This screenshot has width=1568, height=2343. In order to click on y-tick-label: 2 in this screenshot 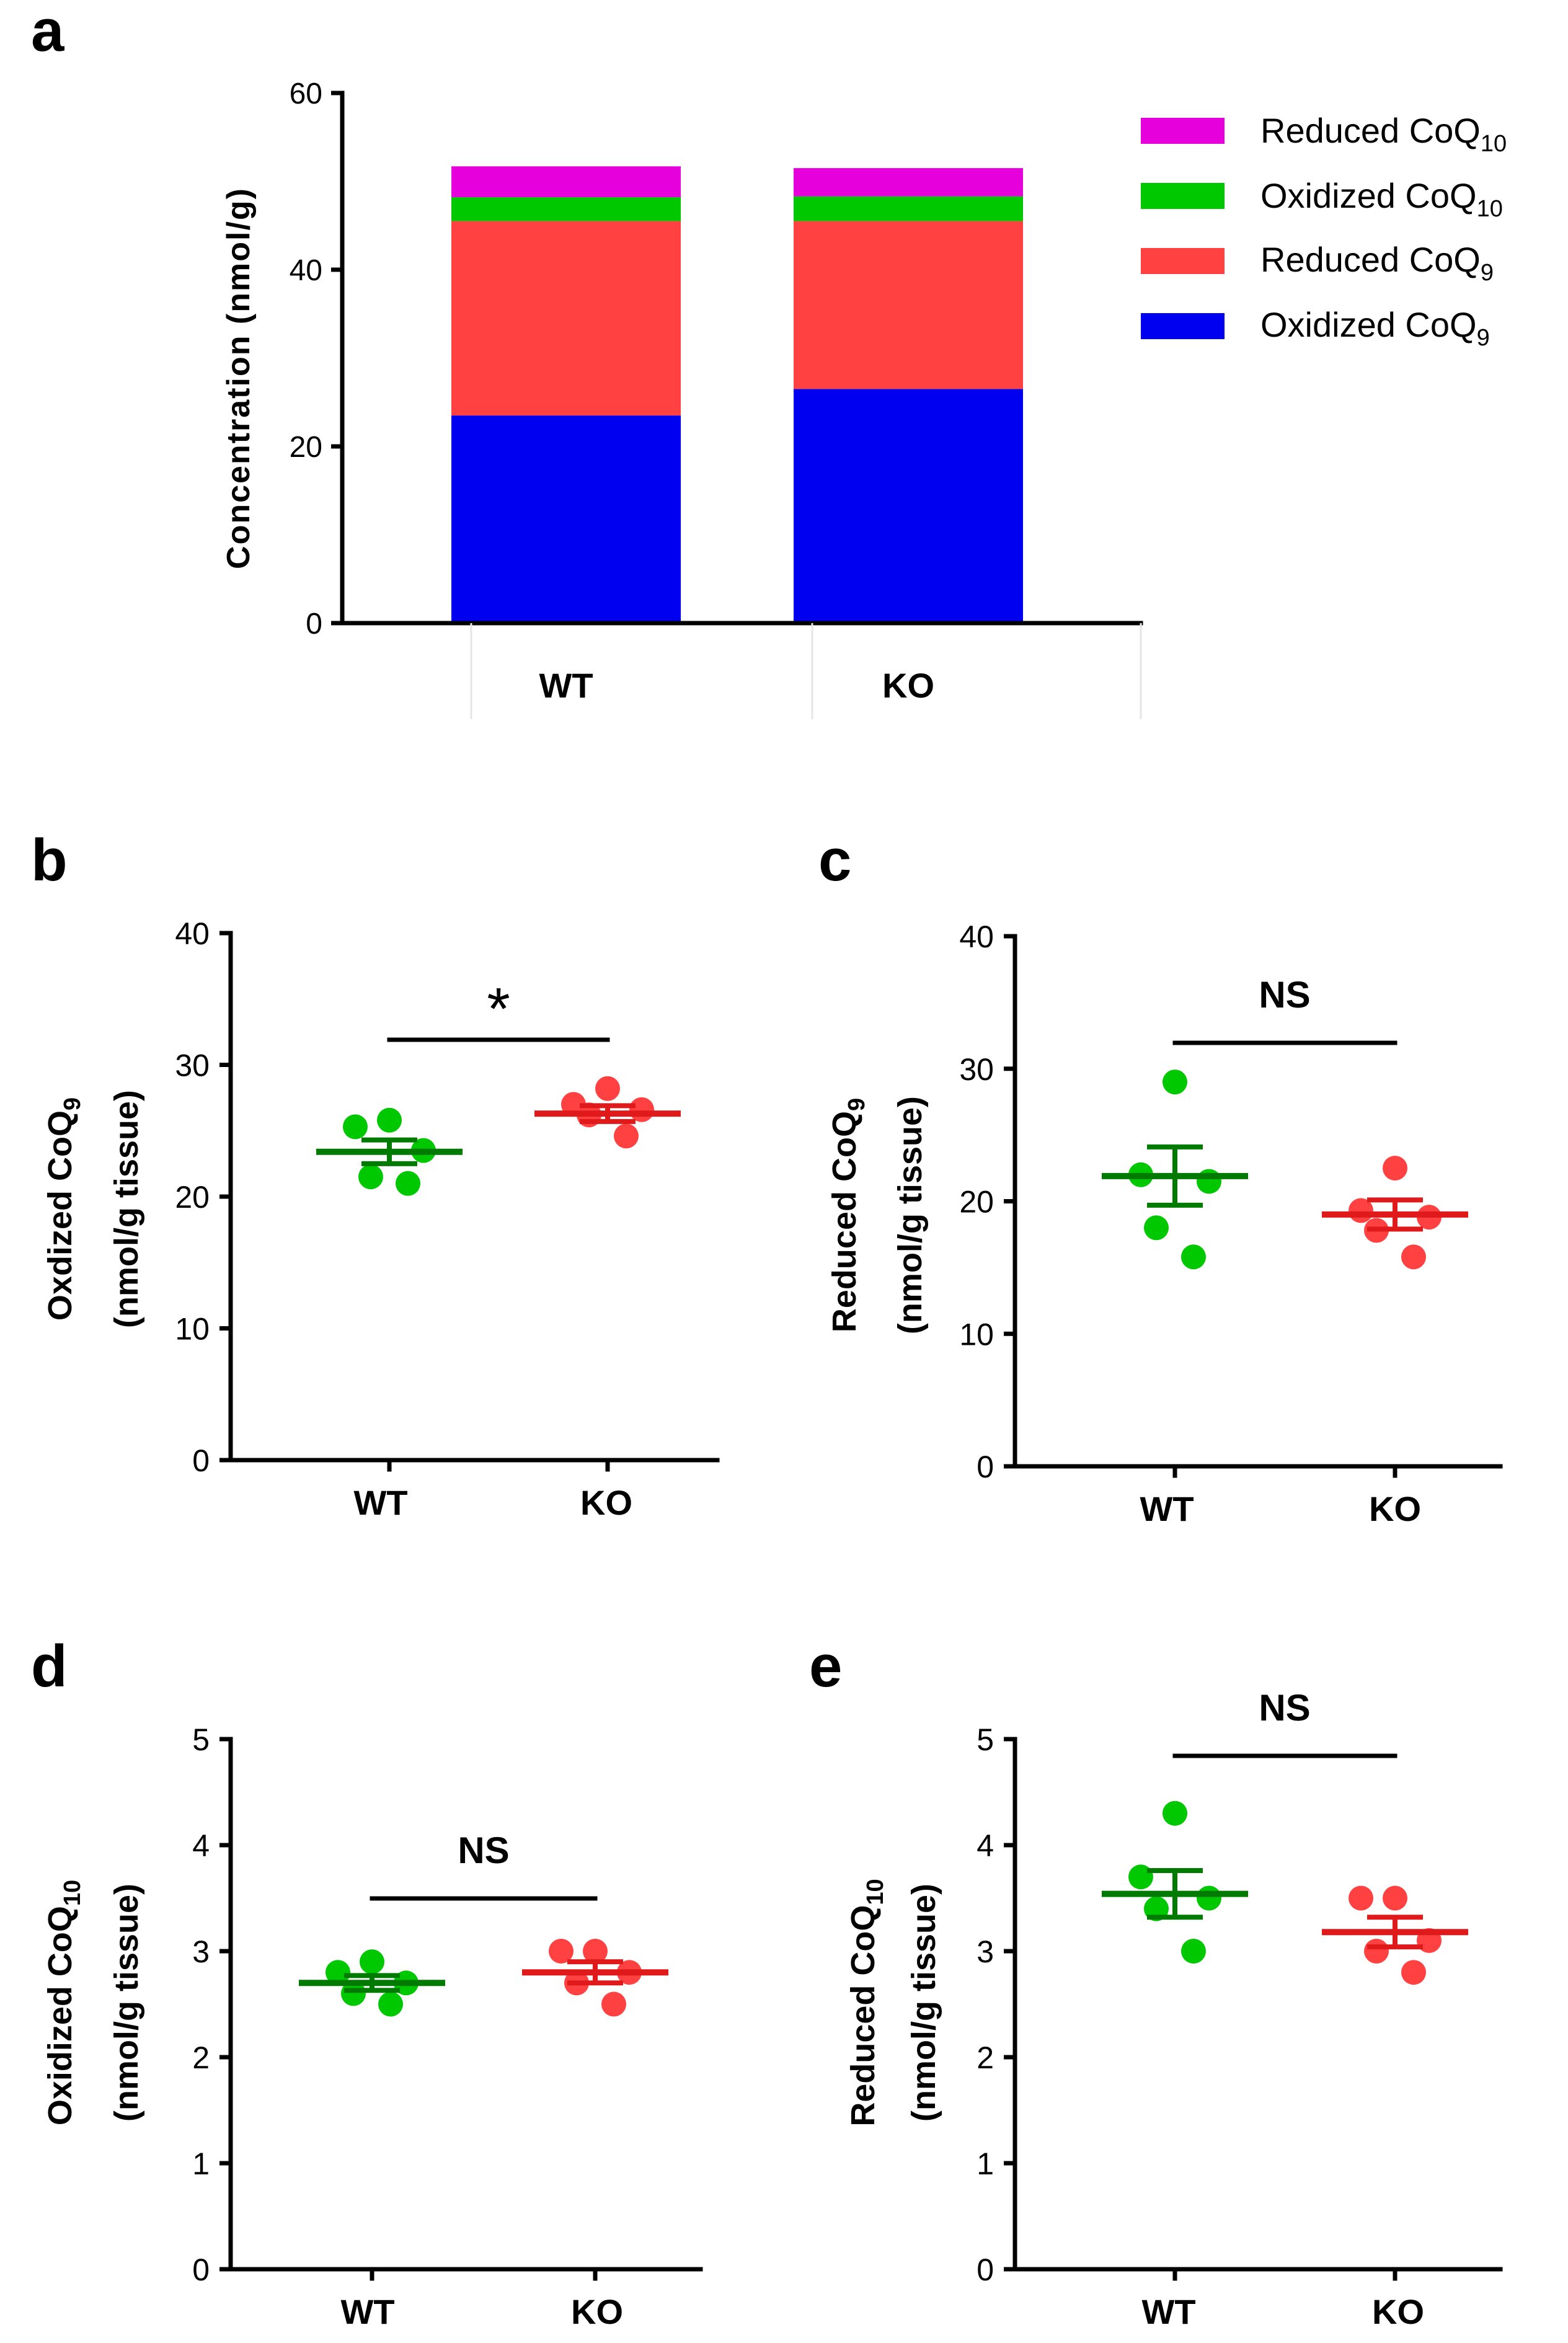, I will do `click(201, 2057)`.